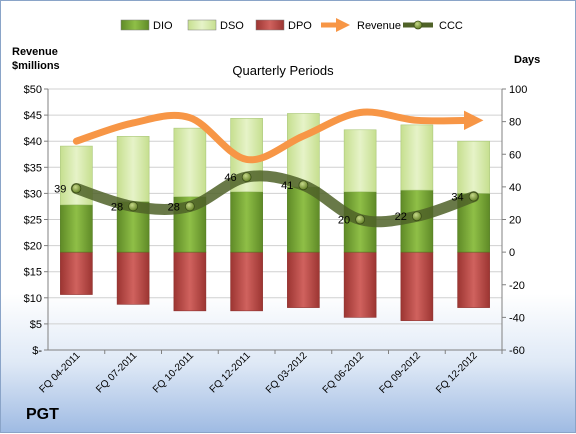 The height and width of the screenshot is (434, 576). I want to click on right-tick-label: 80, so click(515, 123).